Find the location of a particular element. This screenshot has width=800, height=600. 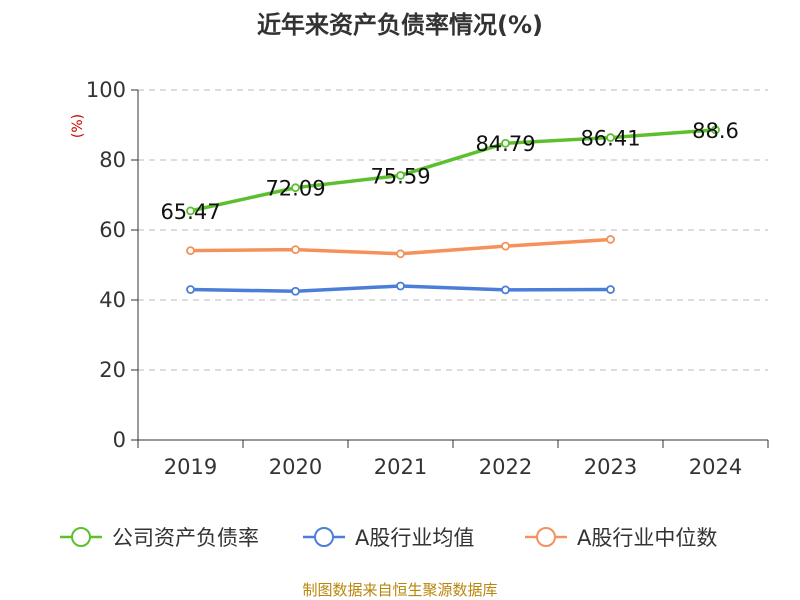

data-label: 75.59 is located at coordinates (400, 176).